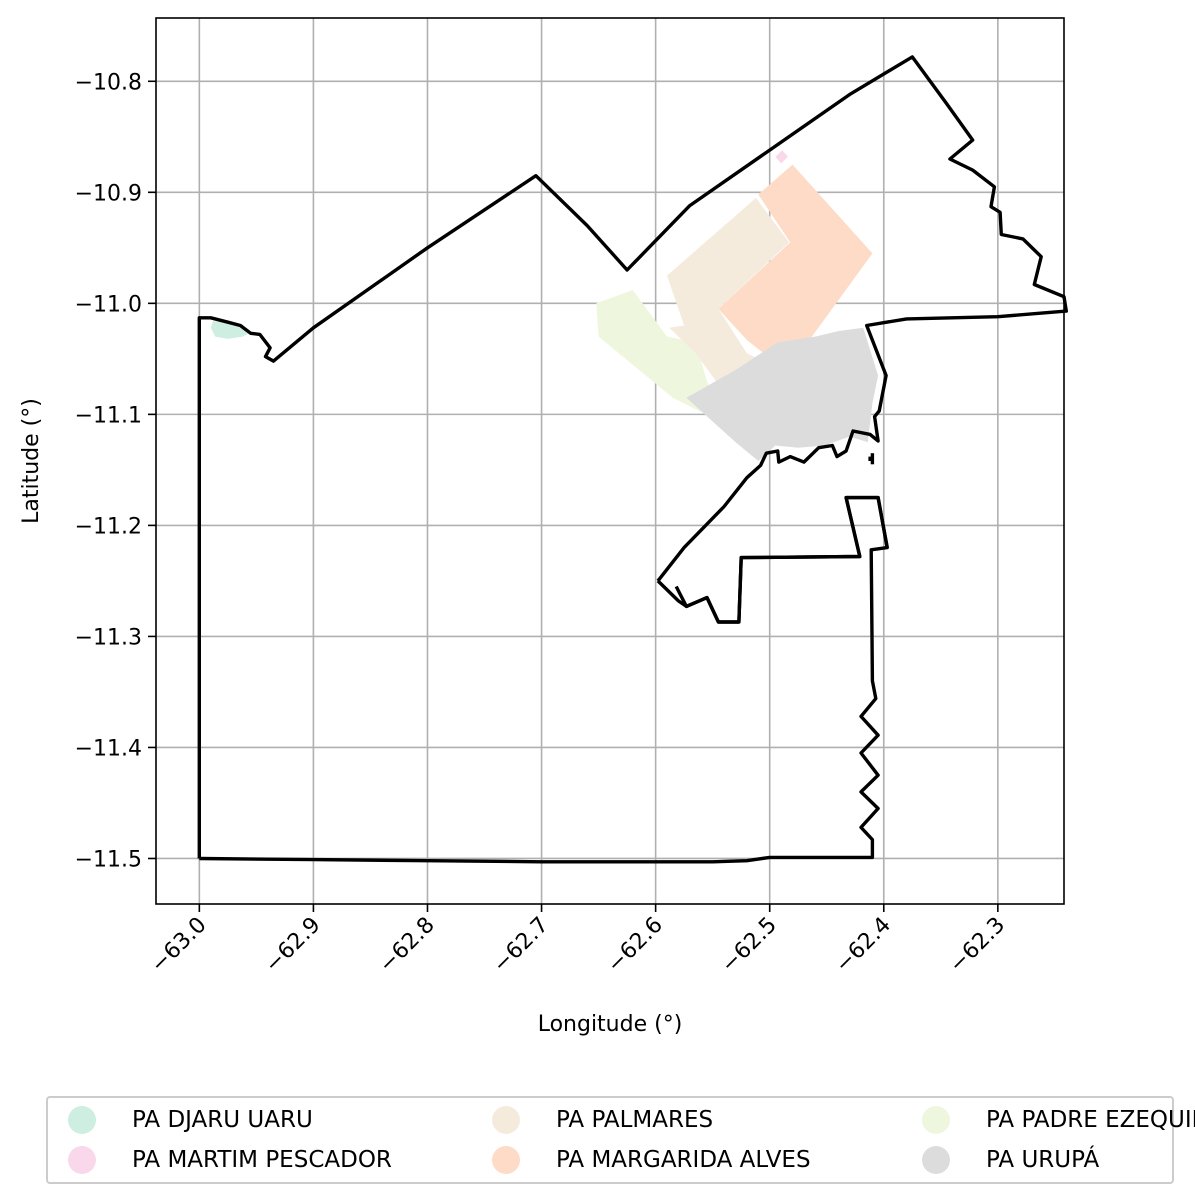 The image size is (1195, 1202). What do you see at coordinates (728, 295) in the screenshot?
I see `region-pa-palmares` at bounding box center [728, 295].